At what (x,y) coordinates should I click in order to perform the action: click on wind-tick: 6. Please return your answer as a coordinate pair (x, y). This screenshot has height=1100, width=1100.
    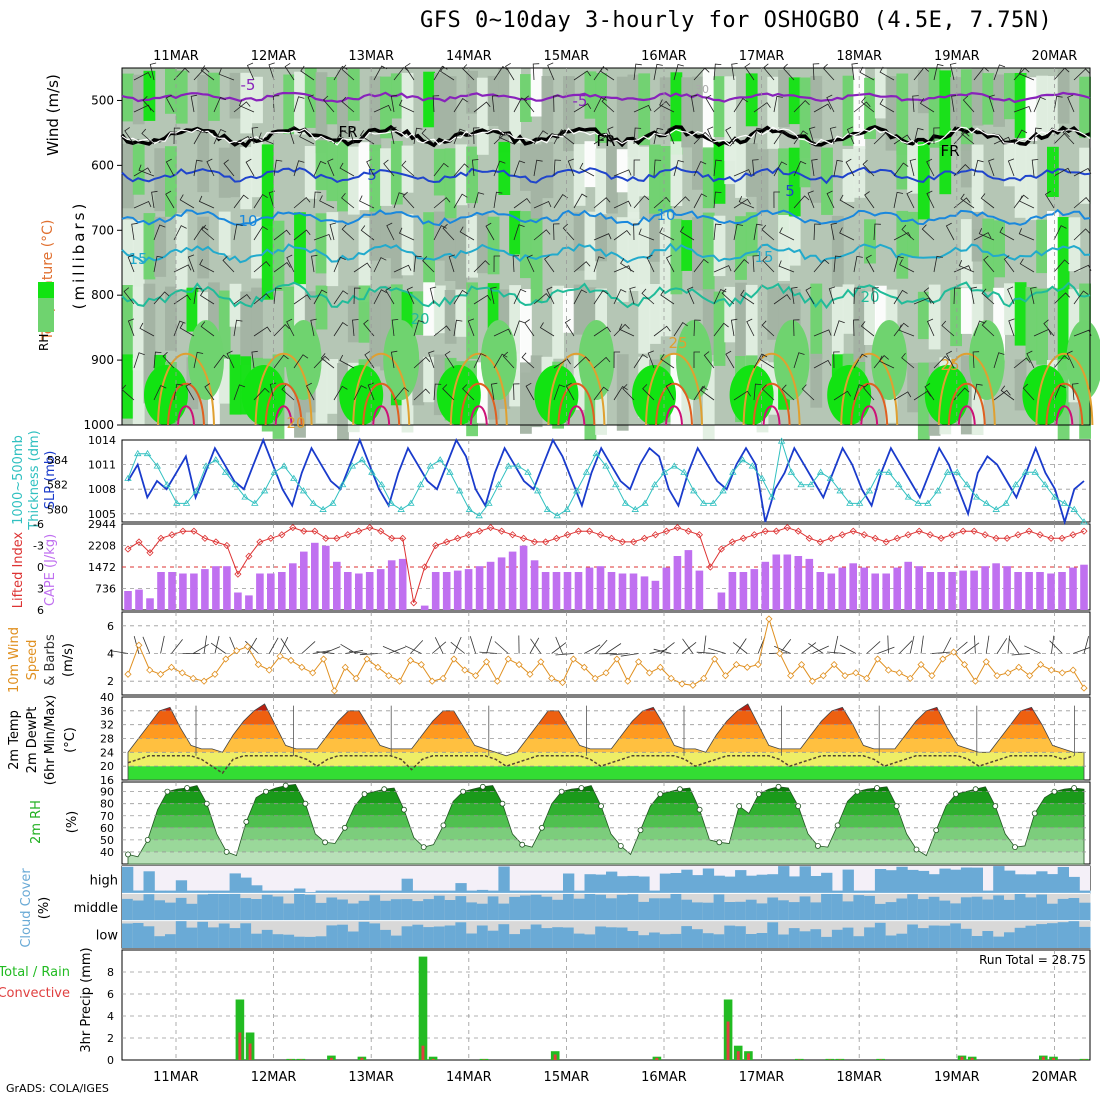
    Looking at the image, I should click on (110, 626).